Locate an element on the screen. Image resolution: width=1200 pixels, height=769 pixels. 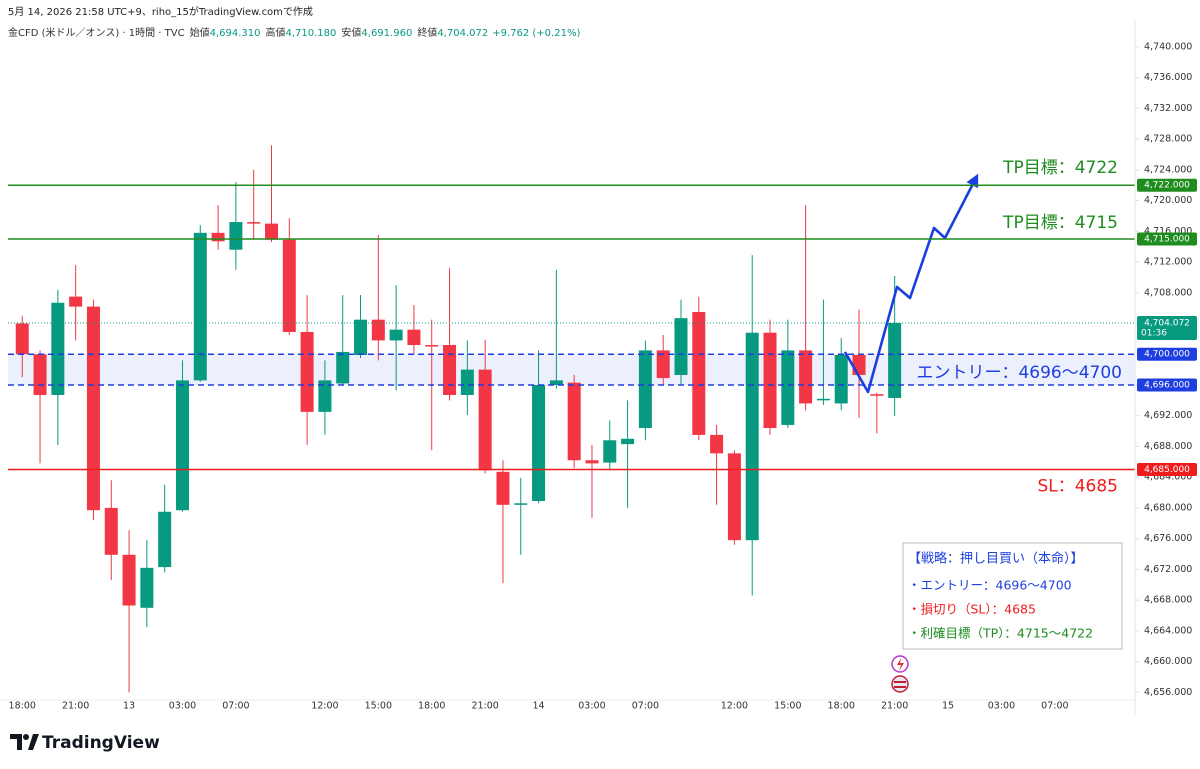
level-label: 4,700.000 is located at coordinates (1167, 355).